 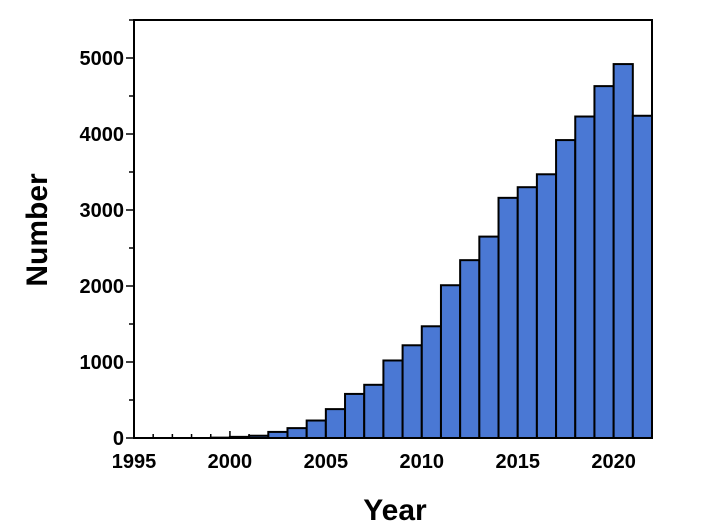 What do you see at coordinates (134, 462) in the screenshot?
I see `x-tick-label-1995: 1995` at bounding box center [134, 462].